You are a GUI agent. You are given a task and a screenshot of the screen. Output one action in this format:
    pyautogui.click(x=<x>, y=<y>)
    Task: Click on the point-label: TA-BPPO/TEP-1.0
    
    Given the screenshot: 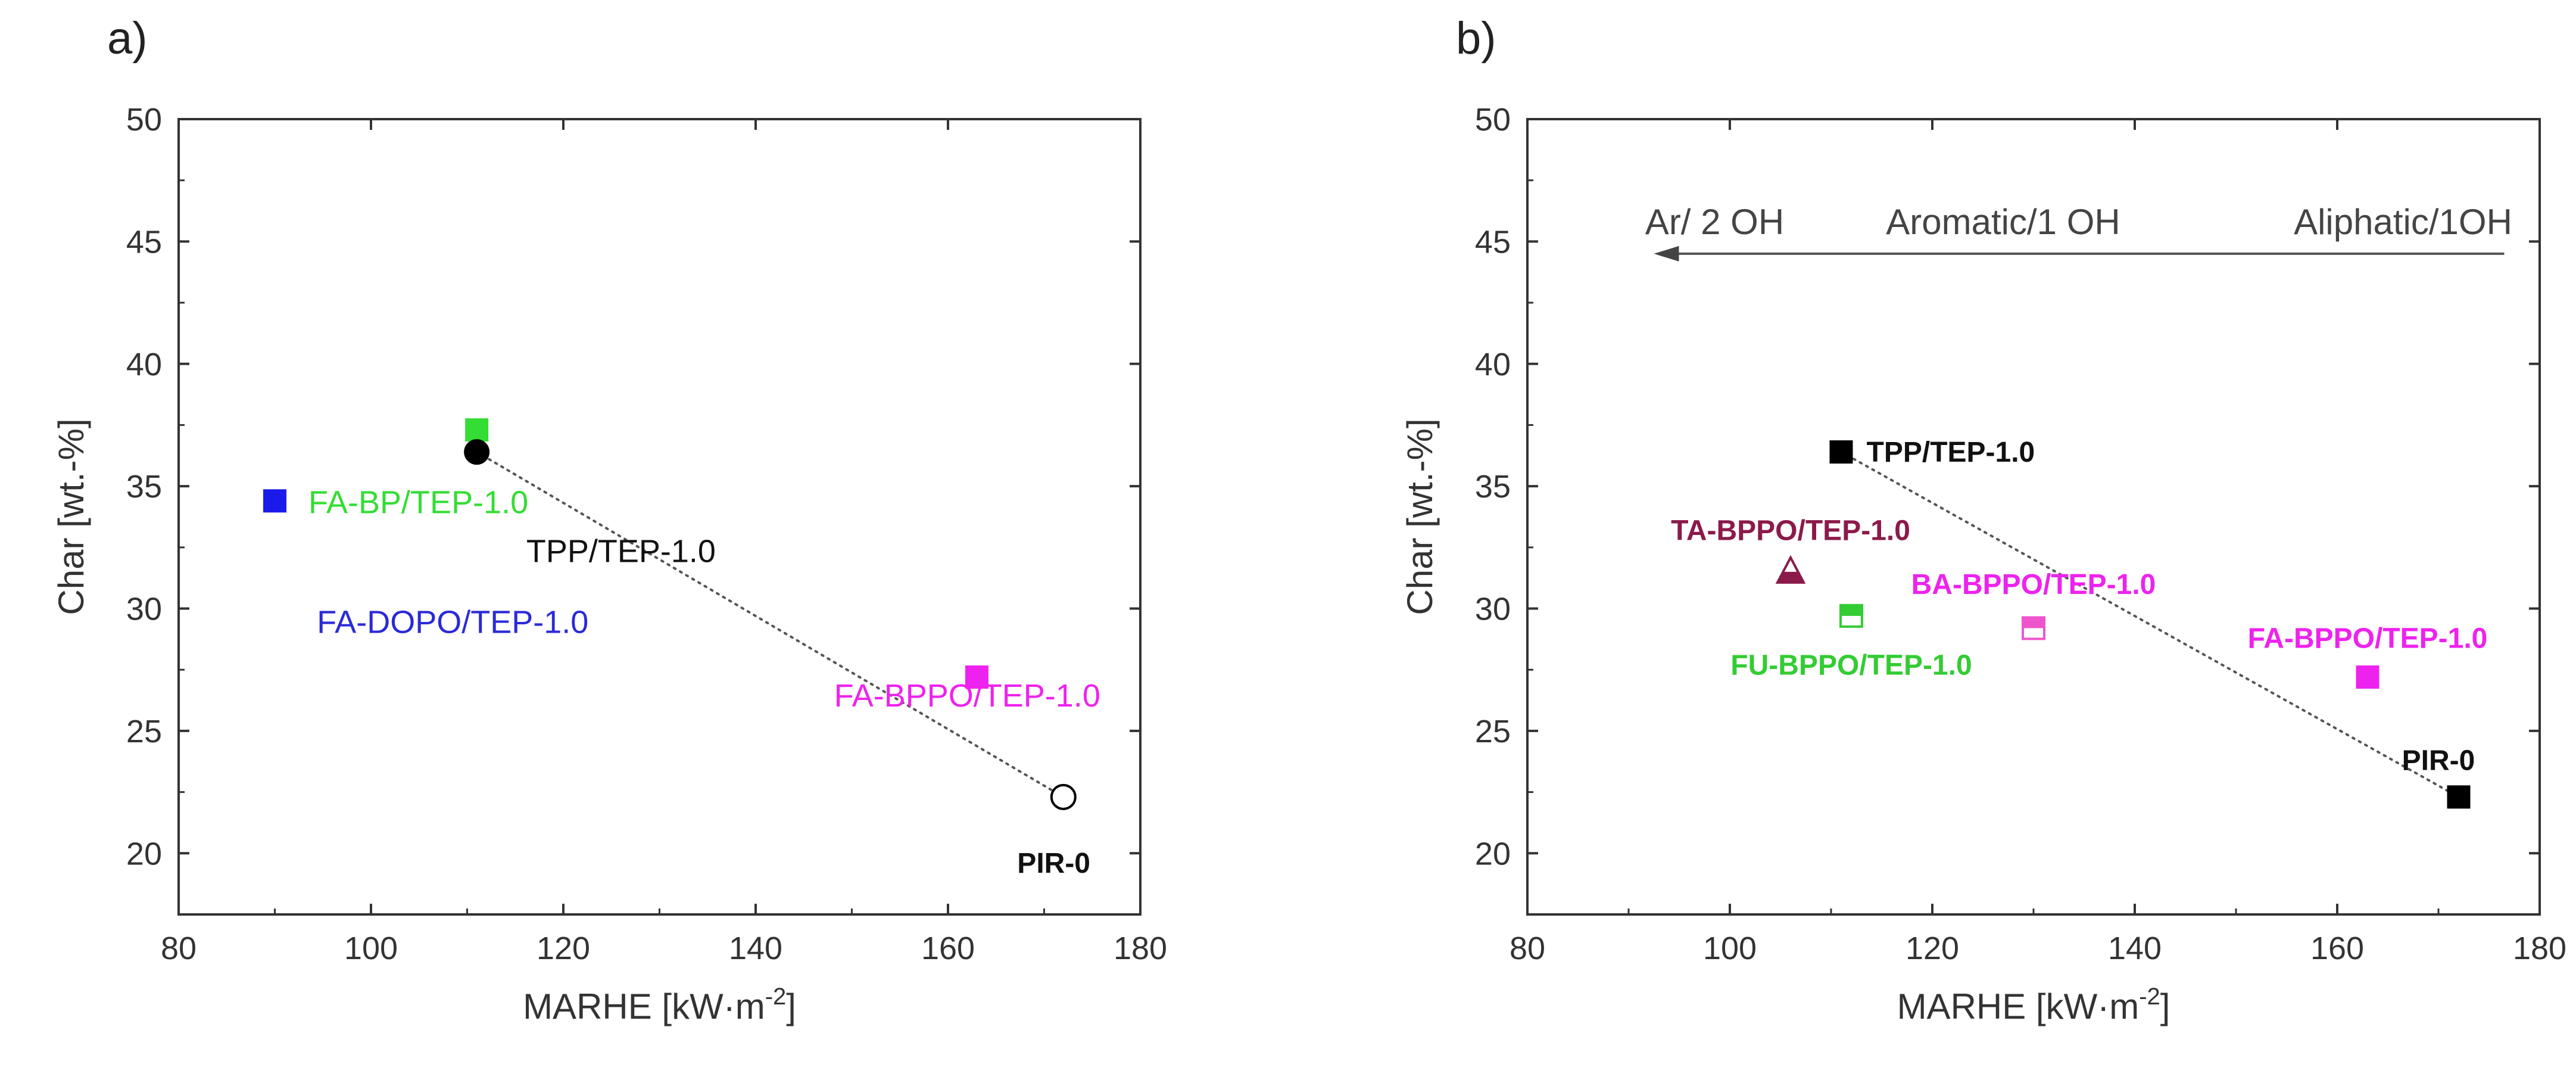 What is the action you would take?
    pyautogui.click(x=1790, y=531)
    